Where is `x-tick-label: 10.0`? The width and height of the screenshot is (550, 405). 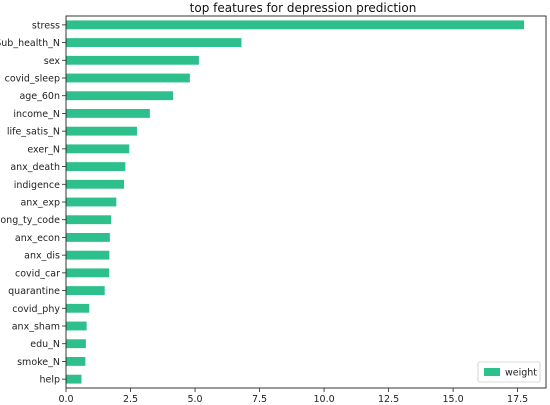
x-tick-label: 10.0 is located at coordinates (323, 399).